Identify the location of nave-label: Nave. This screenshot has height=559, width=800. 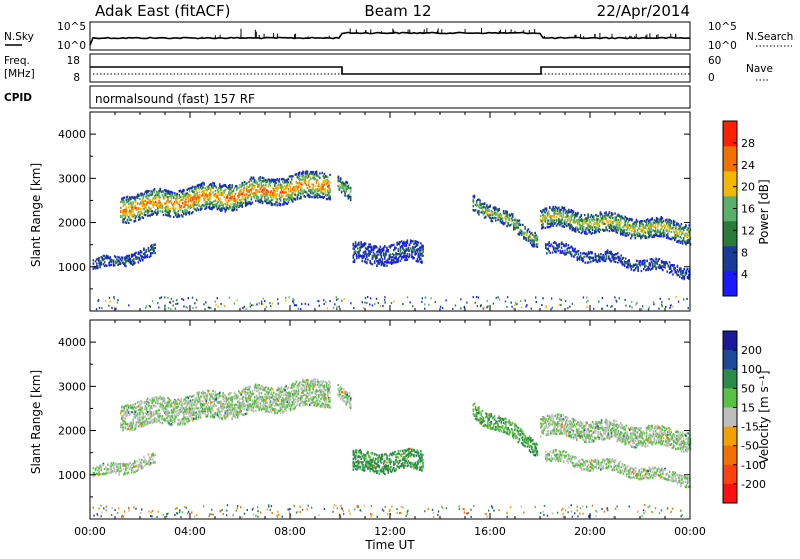
(759, 69).